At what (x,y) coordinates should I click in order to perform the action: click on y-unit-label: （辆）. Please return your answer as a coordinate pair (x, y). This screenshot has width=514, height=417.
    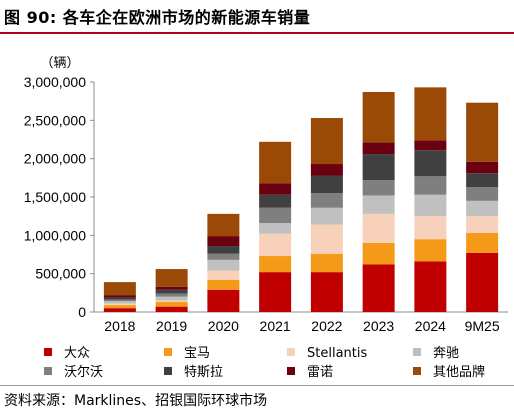
    Looking at the image, I should click on (59, 63).